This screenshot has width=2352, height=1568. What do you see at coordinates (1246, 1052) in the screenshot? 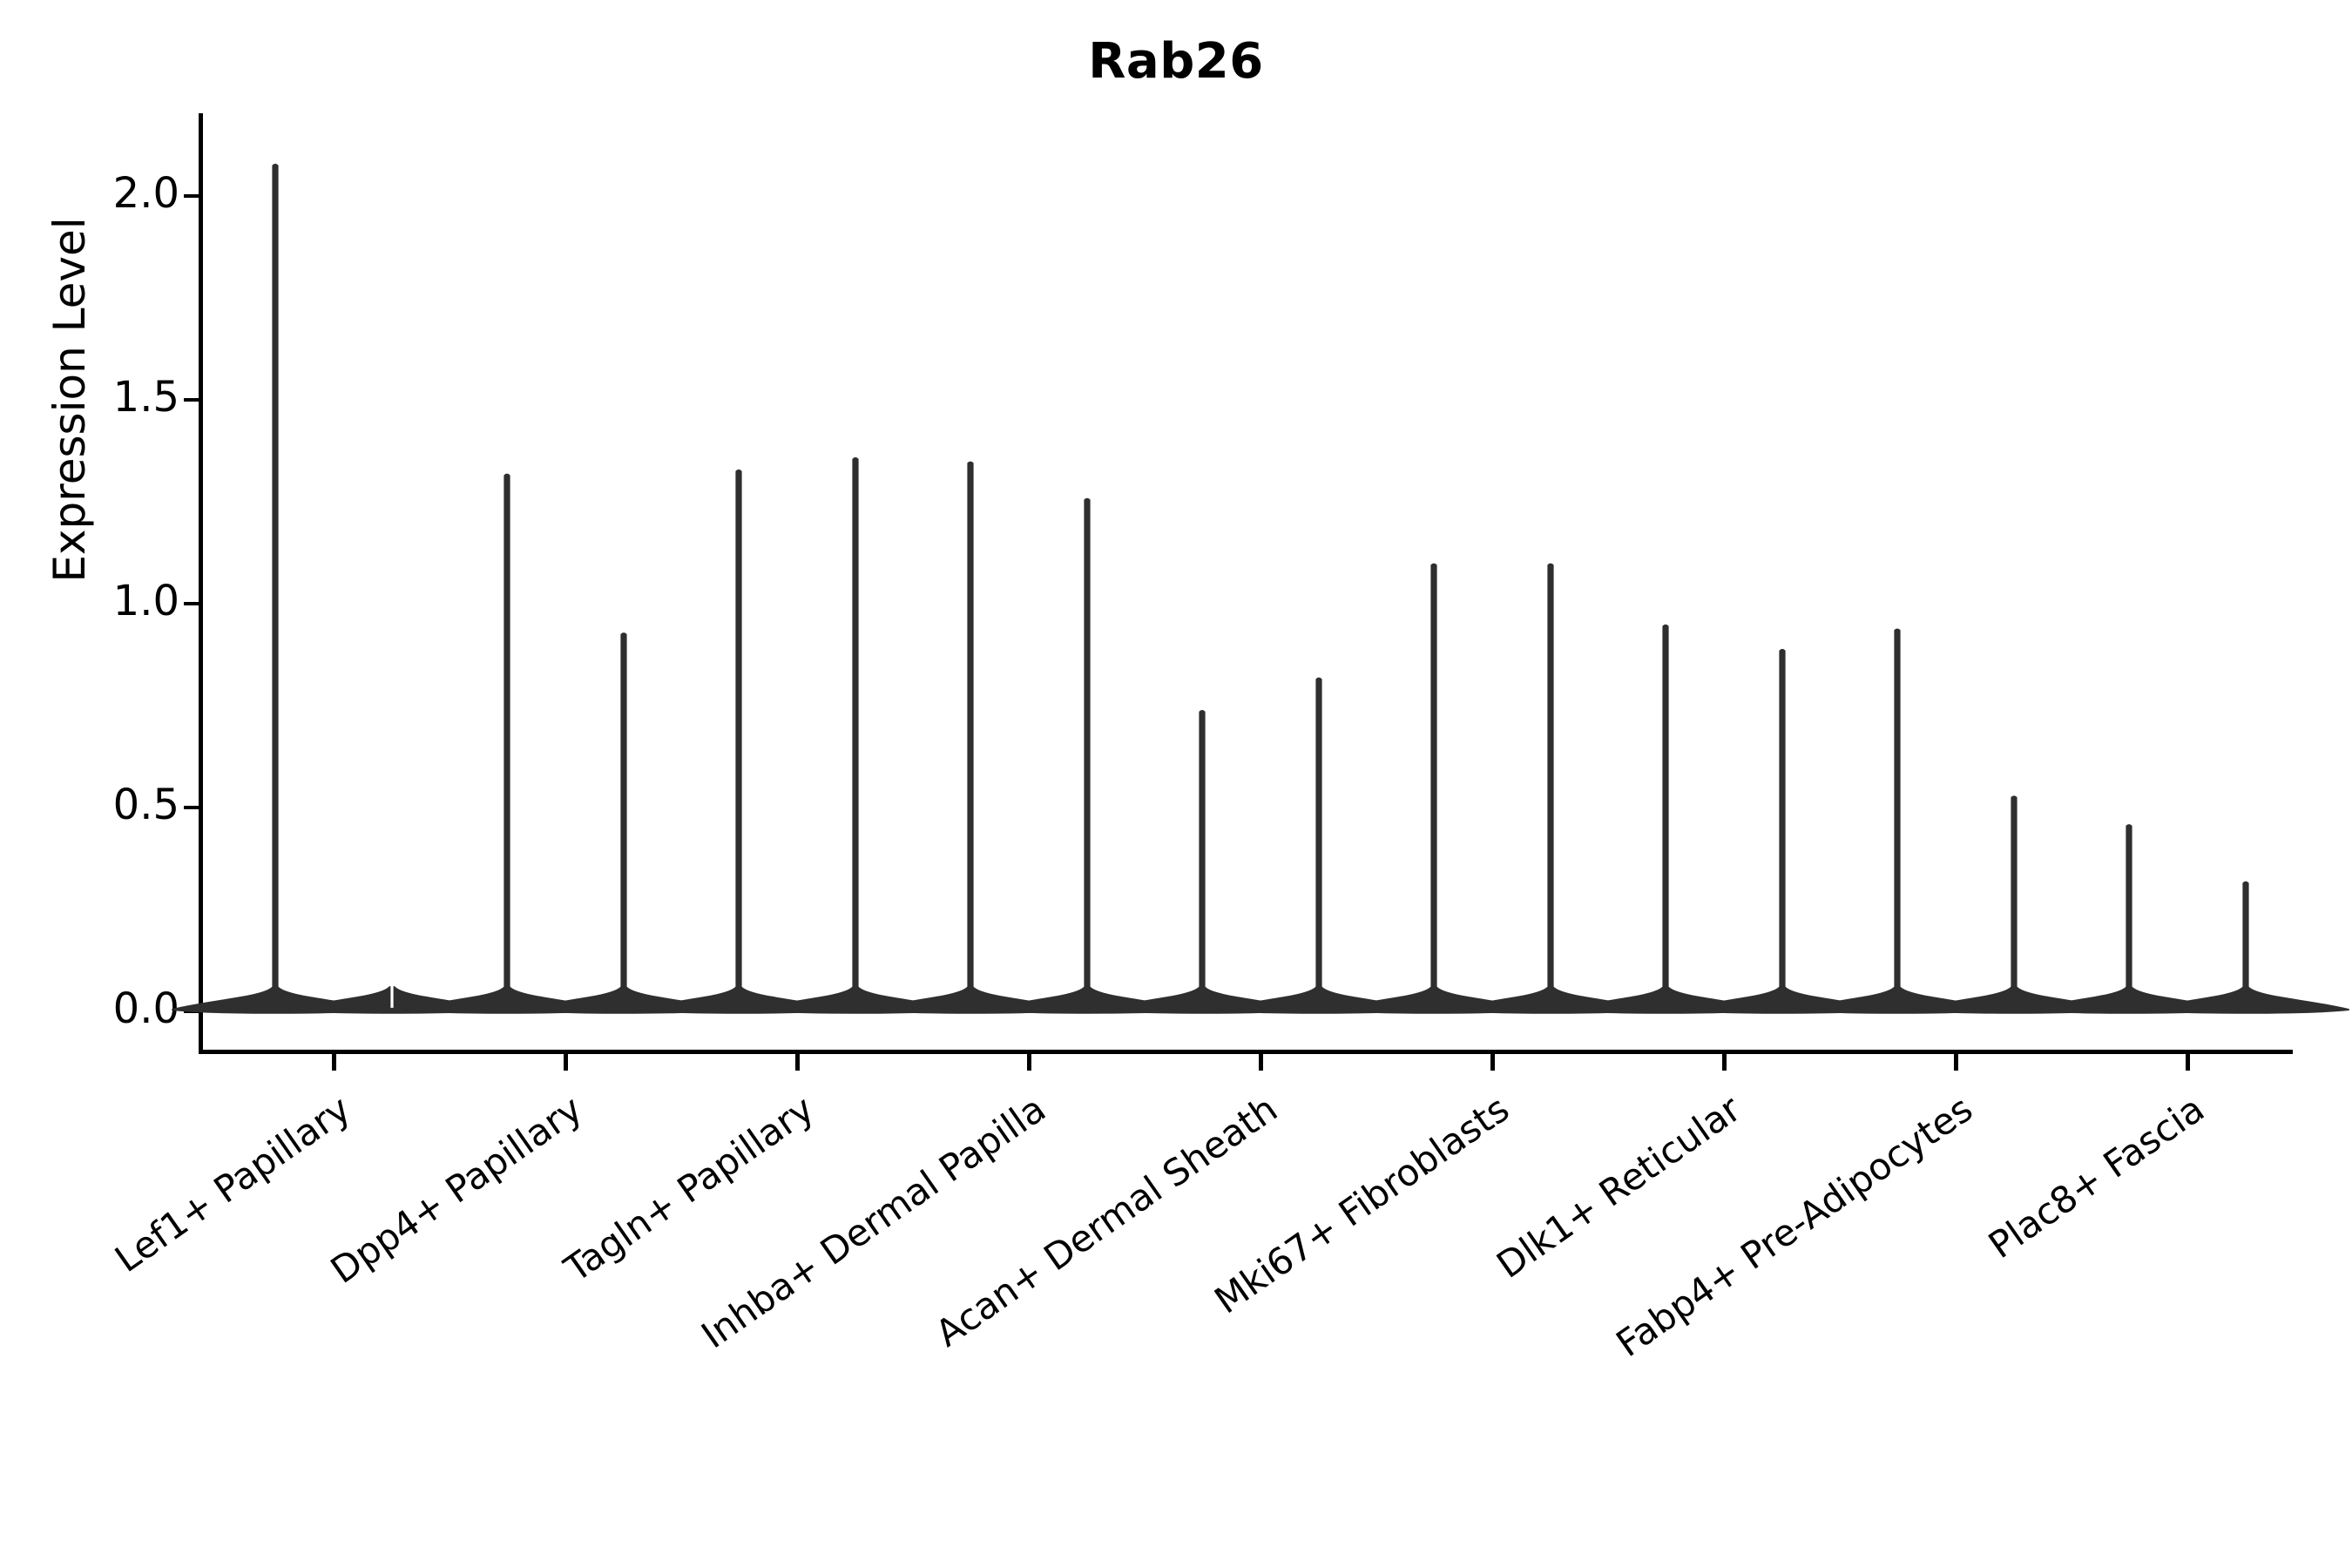
I see `x-axis-spine` at bounding box center [1246, 1052].